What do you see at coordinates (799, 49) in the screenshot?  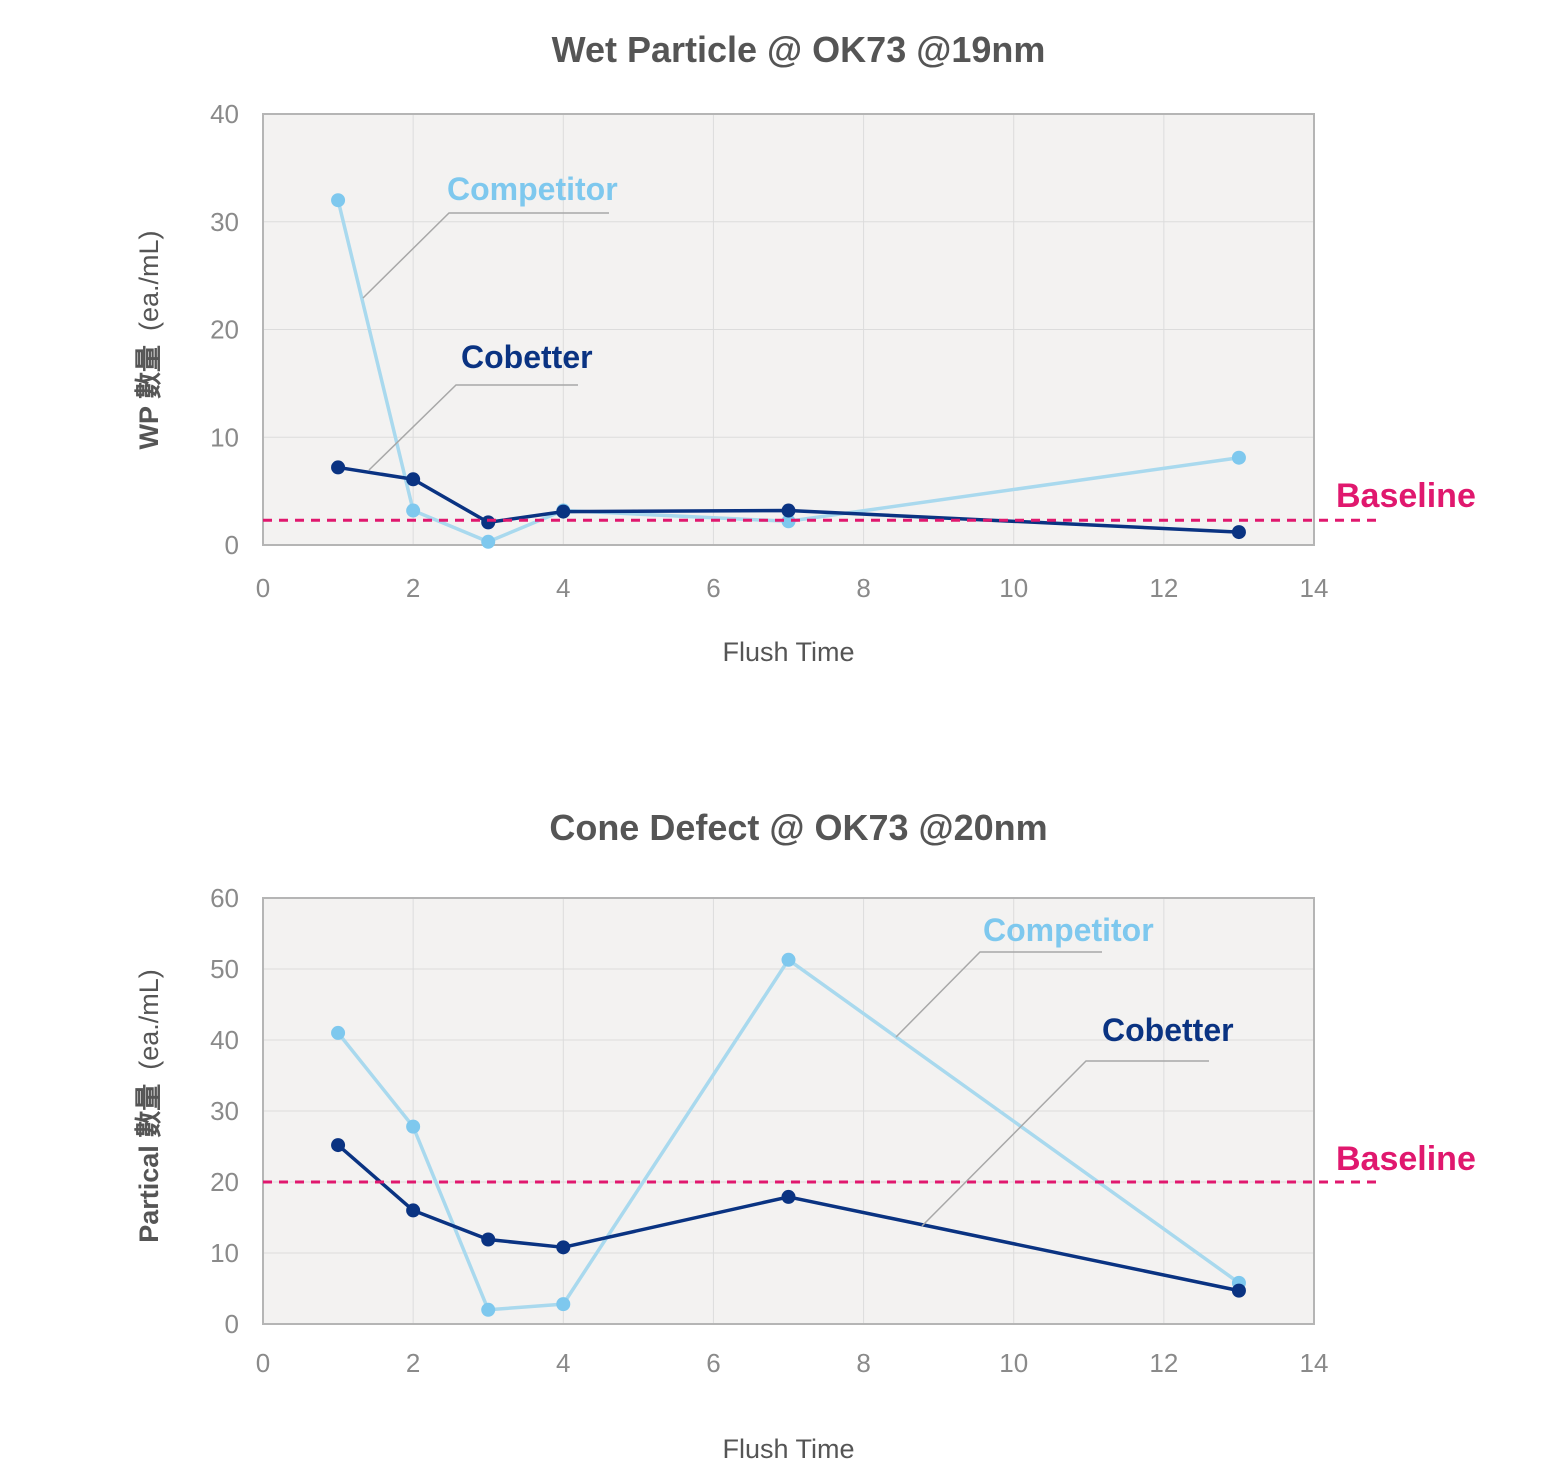 I see `chart-title: Wet Particle @ OK73 @19nm` at bounding box center [799, 49].